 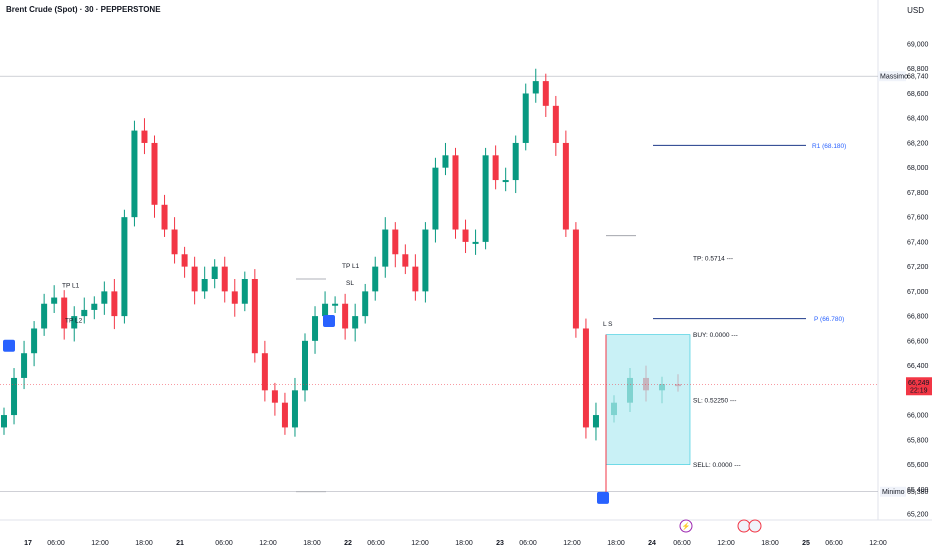 What do you see at coordinates (28, 543) in the screenshot?
I see `time-axis-label: 17` at bounding box center [28, 543].